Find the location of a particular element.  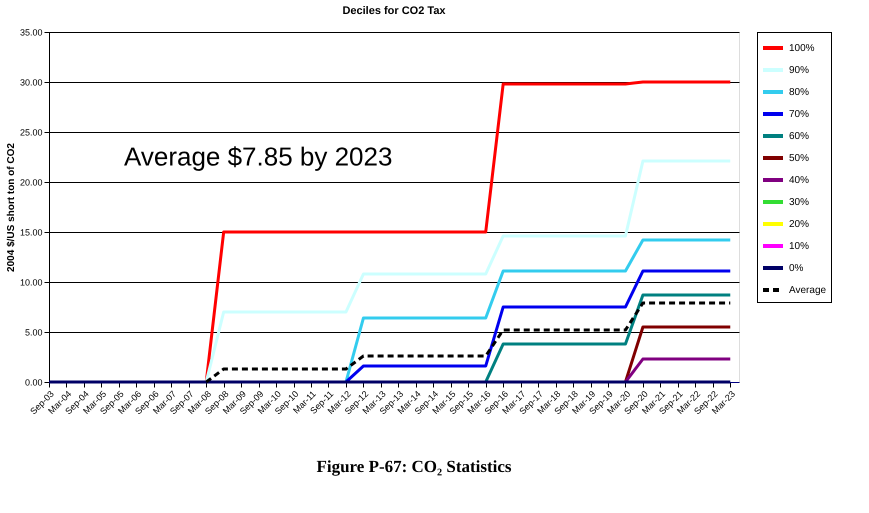

legend-label: 70% is located at coordinates (799, 114).